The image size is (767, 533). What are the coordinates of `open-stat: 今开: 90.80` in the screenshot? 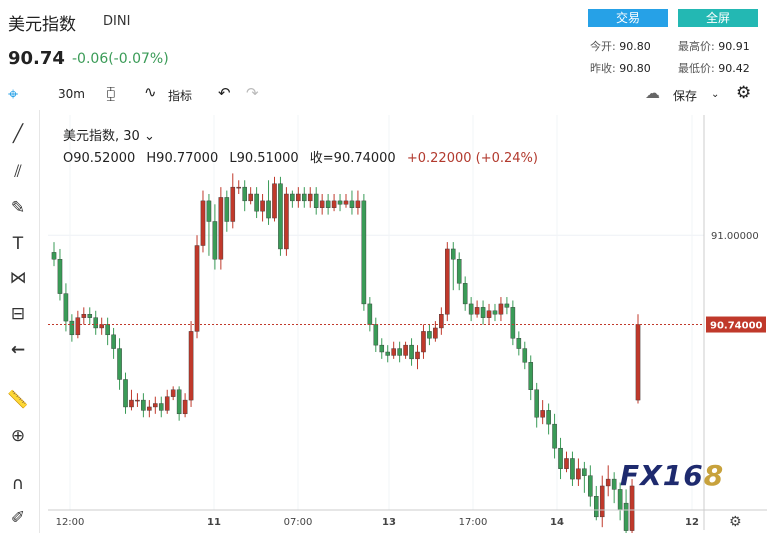 It's located at (620, 46).